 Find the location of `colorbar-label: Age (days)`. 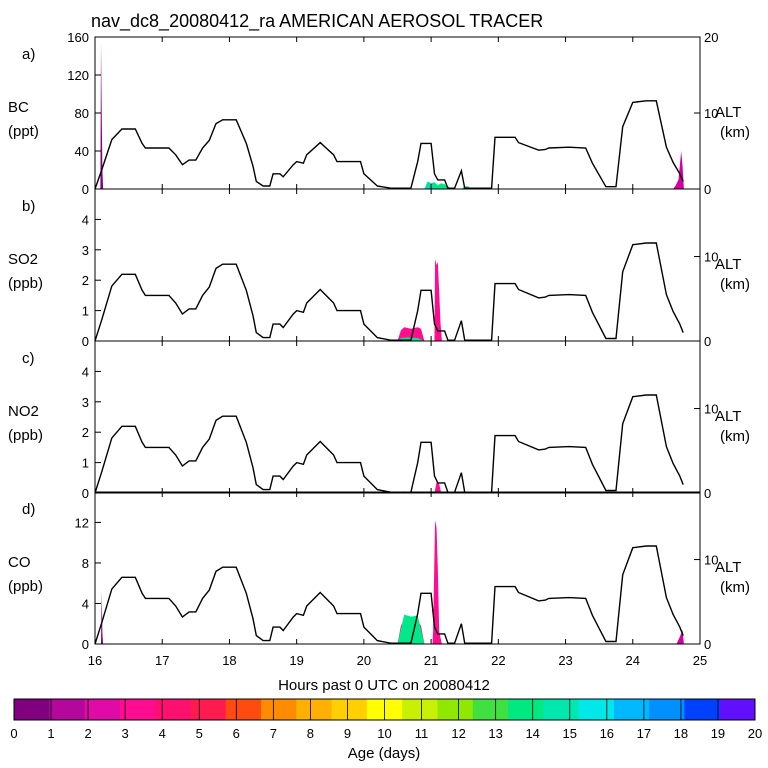

colorbar-label: Age (days) is located at coordinates (384, 753).